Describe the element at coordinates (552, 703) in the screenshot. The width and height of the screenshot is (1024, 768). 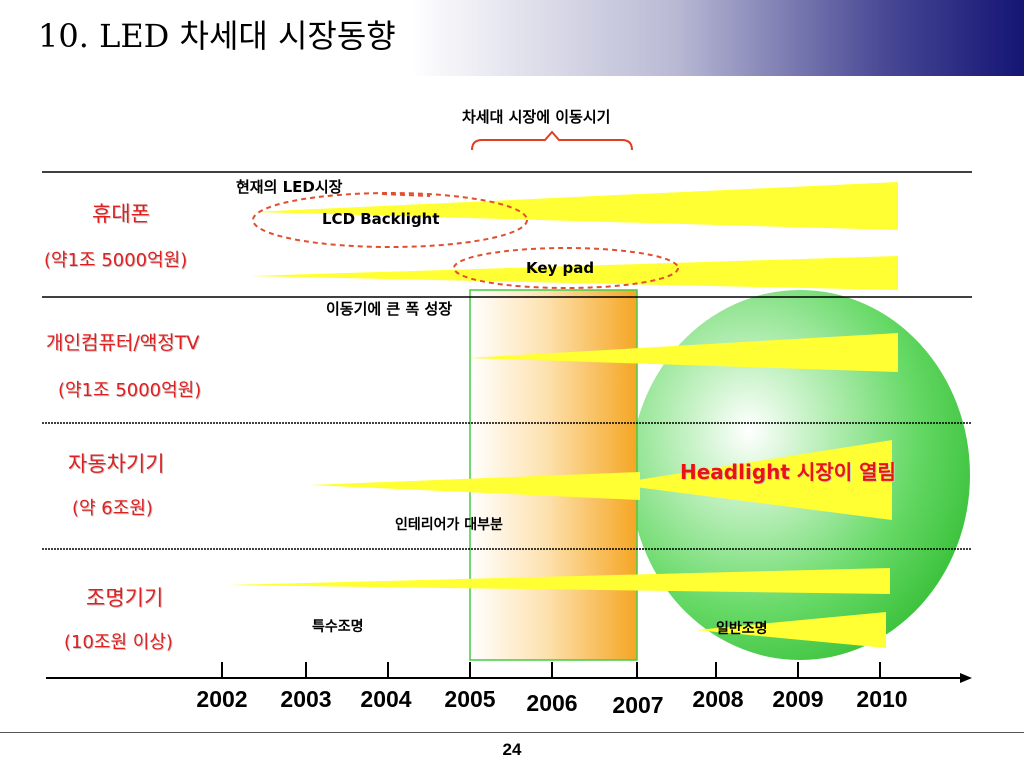
I see `year-label: 2006` at that location.